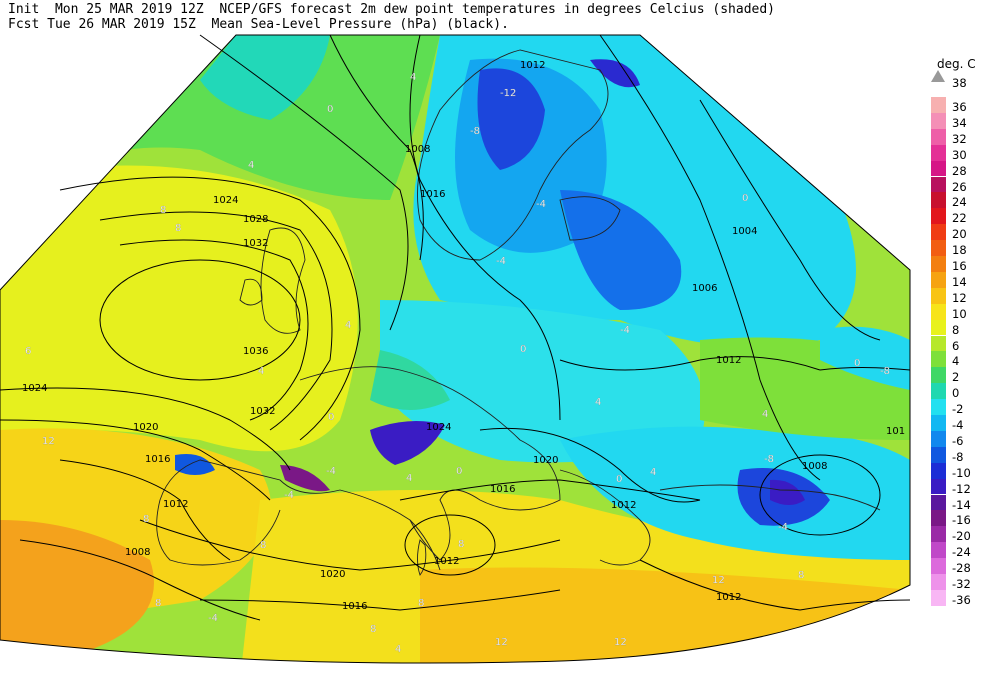 The width and height of the screenshot is (1000, 680). What do you see at coordinates (965, 407) in the screenshot?
I see `legend-entry: -2` at bounding box center [965, 407].